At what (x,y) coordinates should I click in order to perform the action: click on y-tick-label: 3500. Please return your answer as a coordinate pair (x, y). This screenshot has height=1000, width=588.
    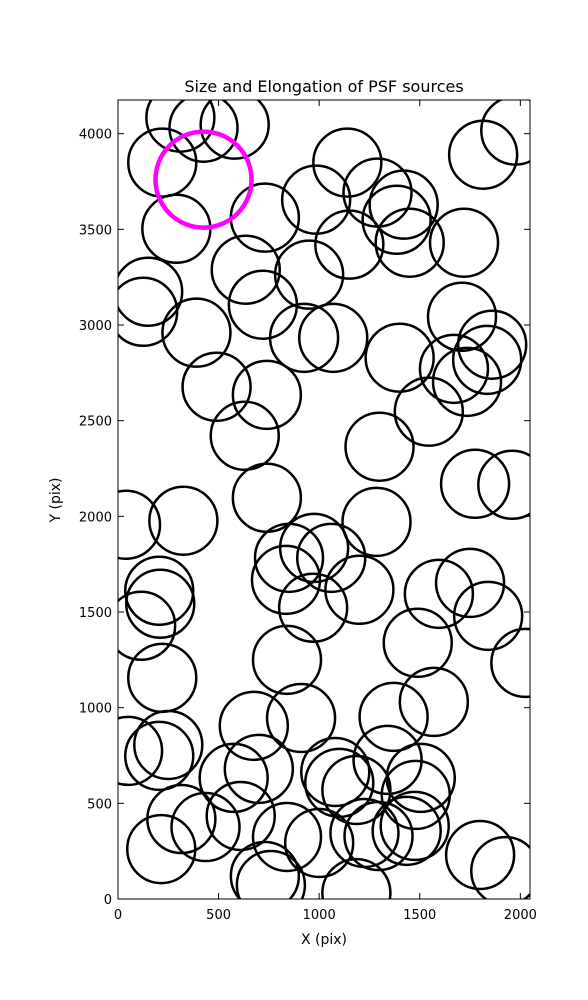
    Looking at the image, I should click on (95, 230).